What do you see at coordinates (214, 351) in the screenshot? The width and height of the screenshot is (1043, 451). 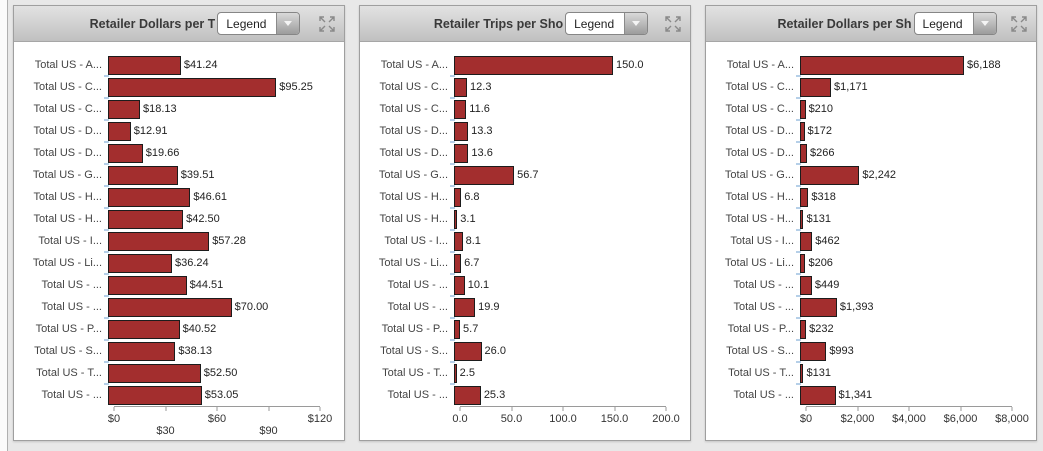 I see `bar-track: $38.13` at bounding box center [214, 351].